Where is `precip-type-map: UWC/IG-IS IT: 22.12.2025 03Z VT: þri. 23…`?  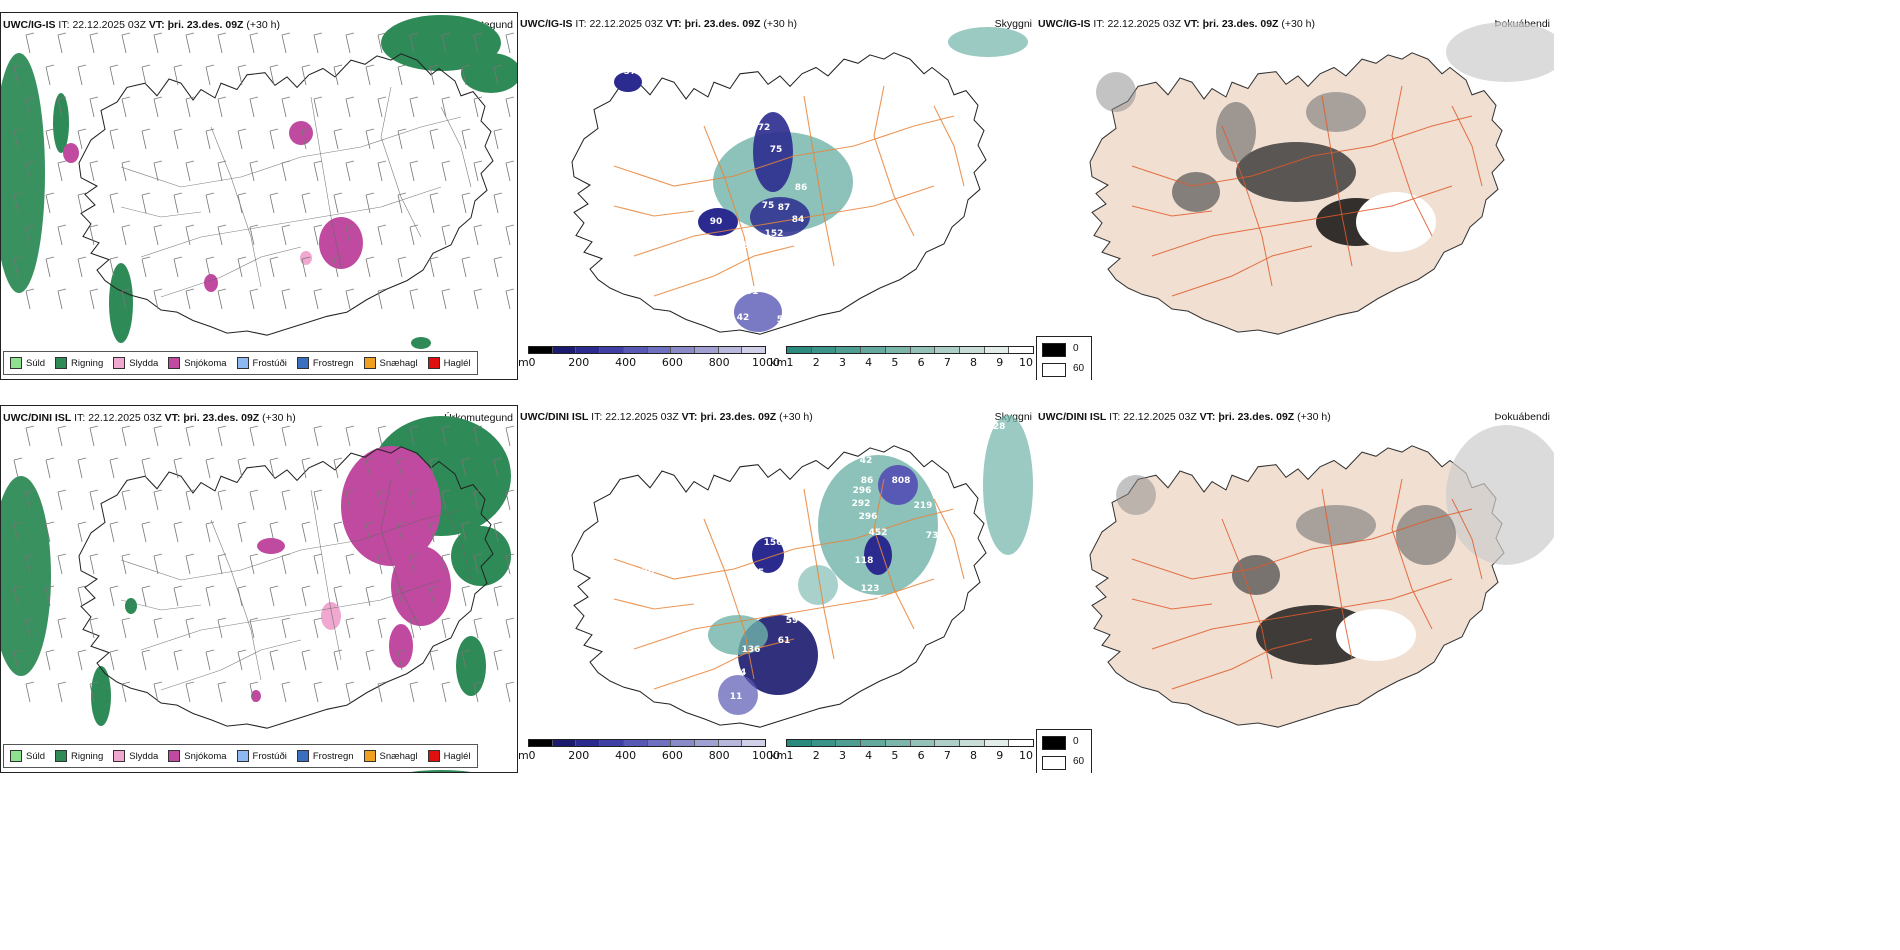 precip-type-map: UWC/IG-IS IT: 22.12.2025 03Z VT: þri. 23… is located at coordinates (259, 196).